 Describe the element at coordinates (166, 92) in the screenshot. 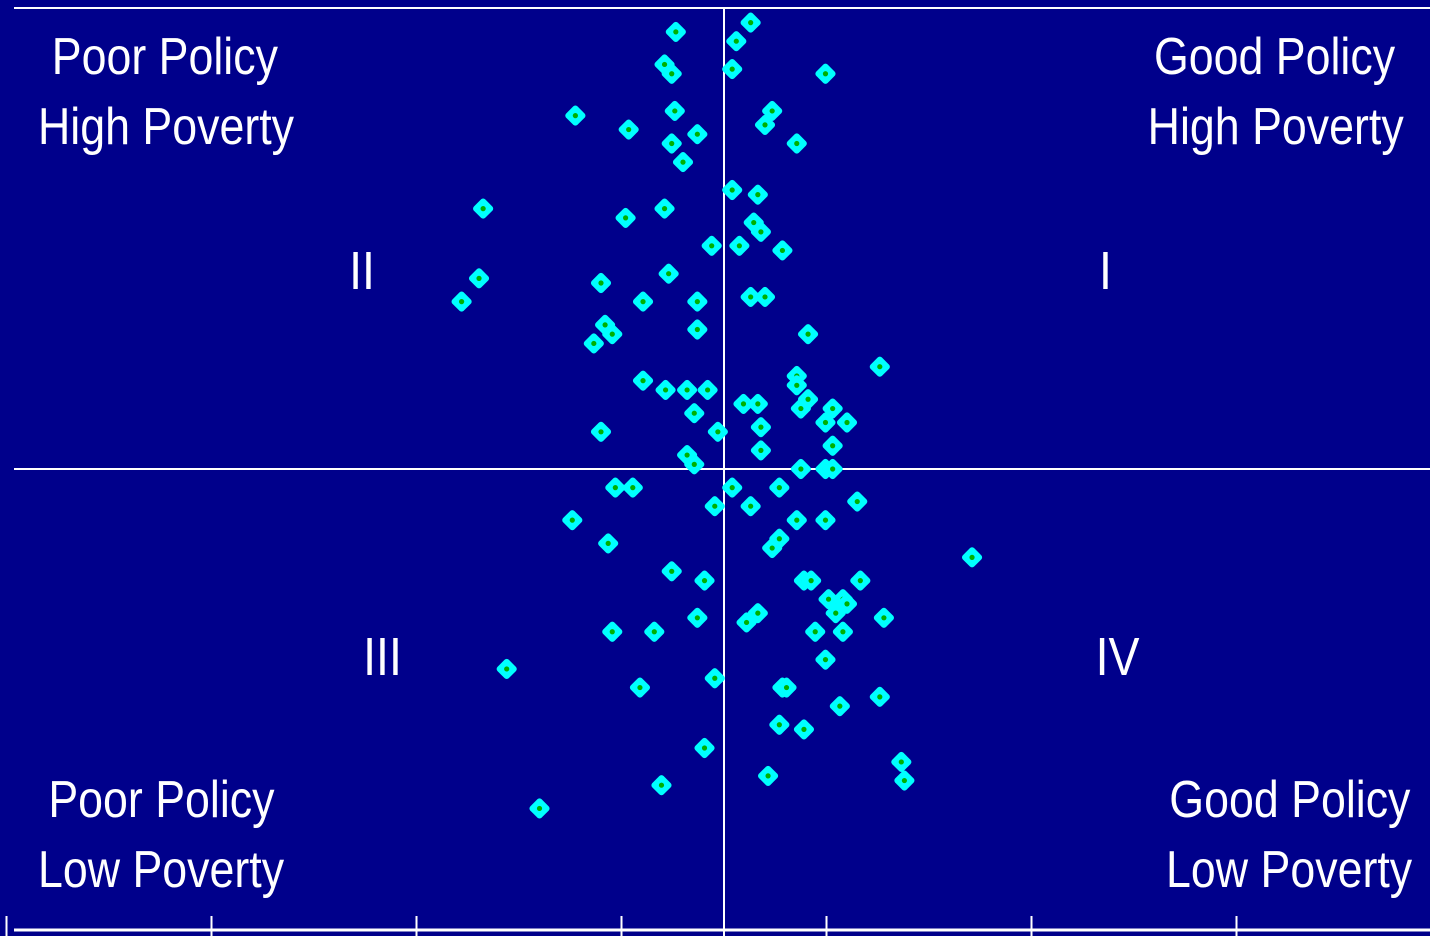

I see `quadrant-label-top-left: Poor Policy High Poverty` at that location.